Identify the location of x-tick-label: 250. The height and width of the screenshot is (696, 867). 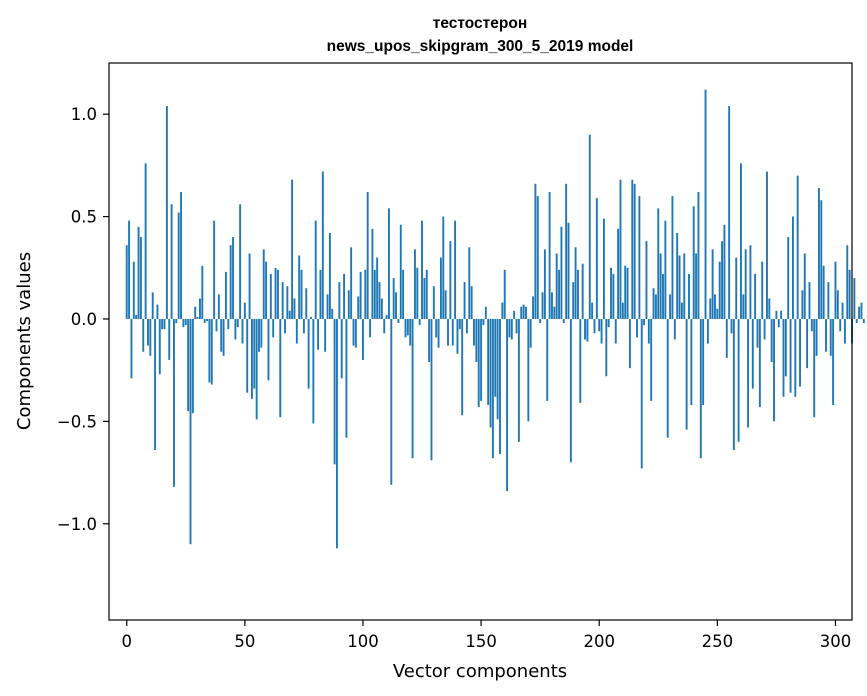
(718, 641).